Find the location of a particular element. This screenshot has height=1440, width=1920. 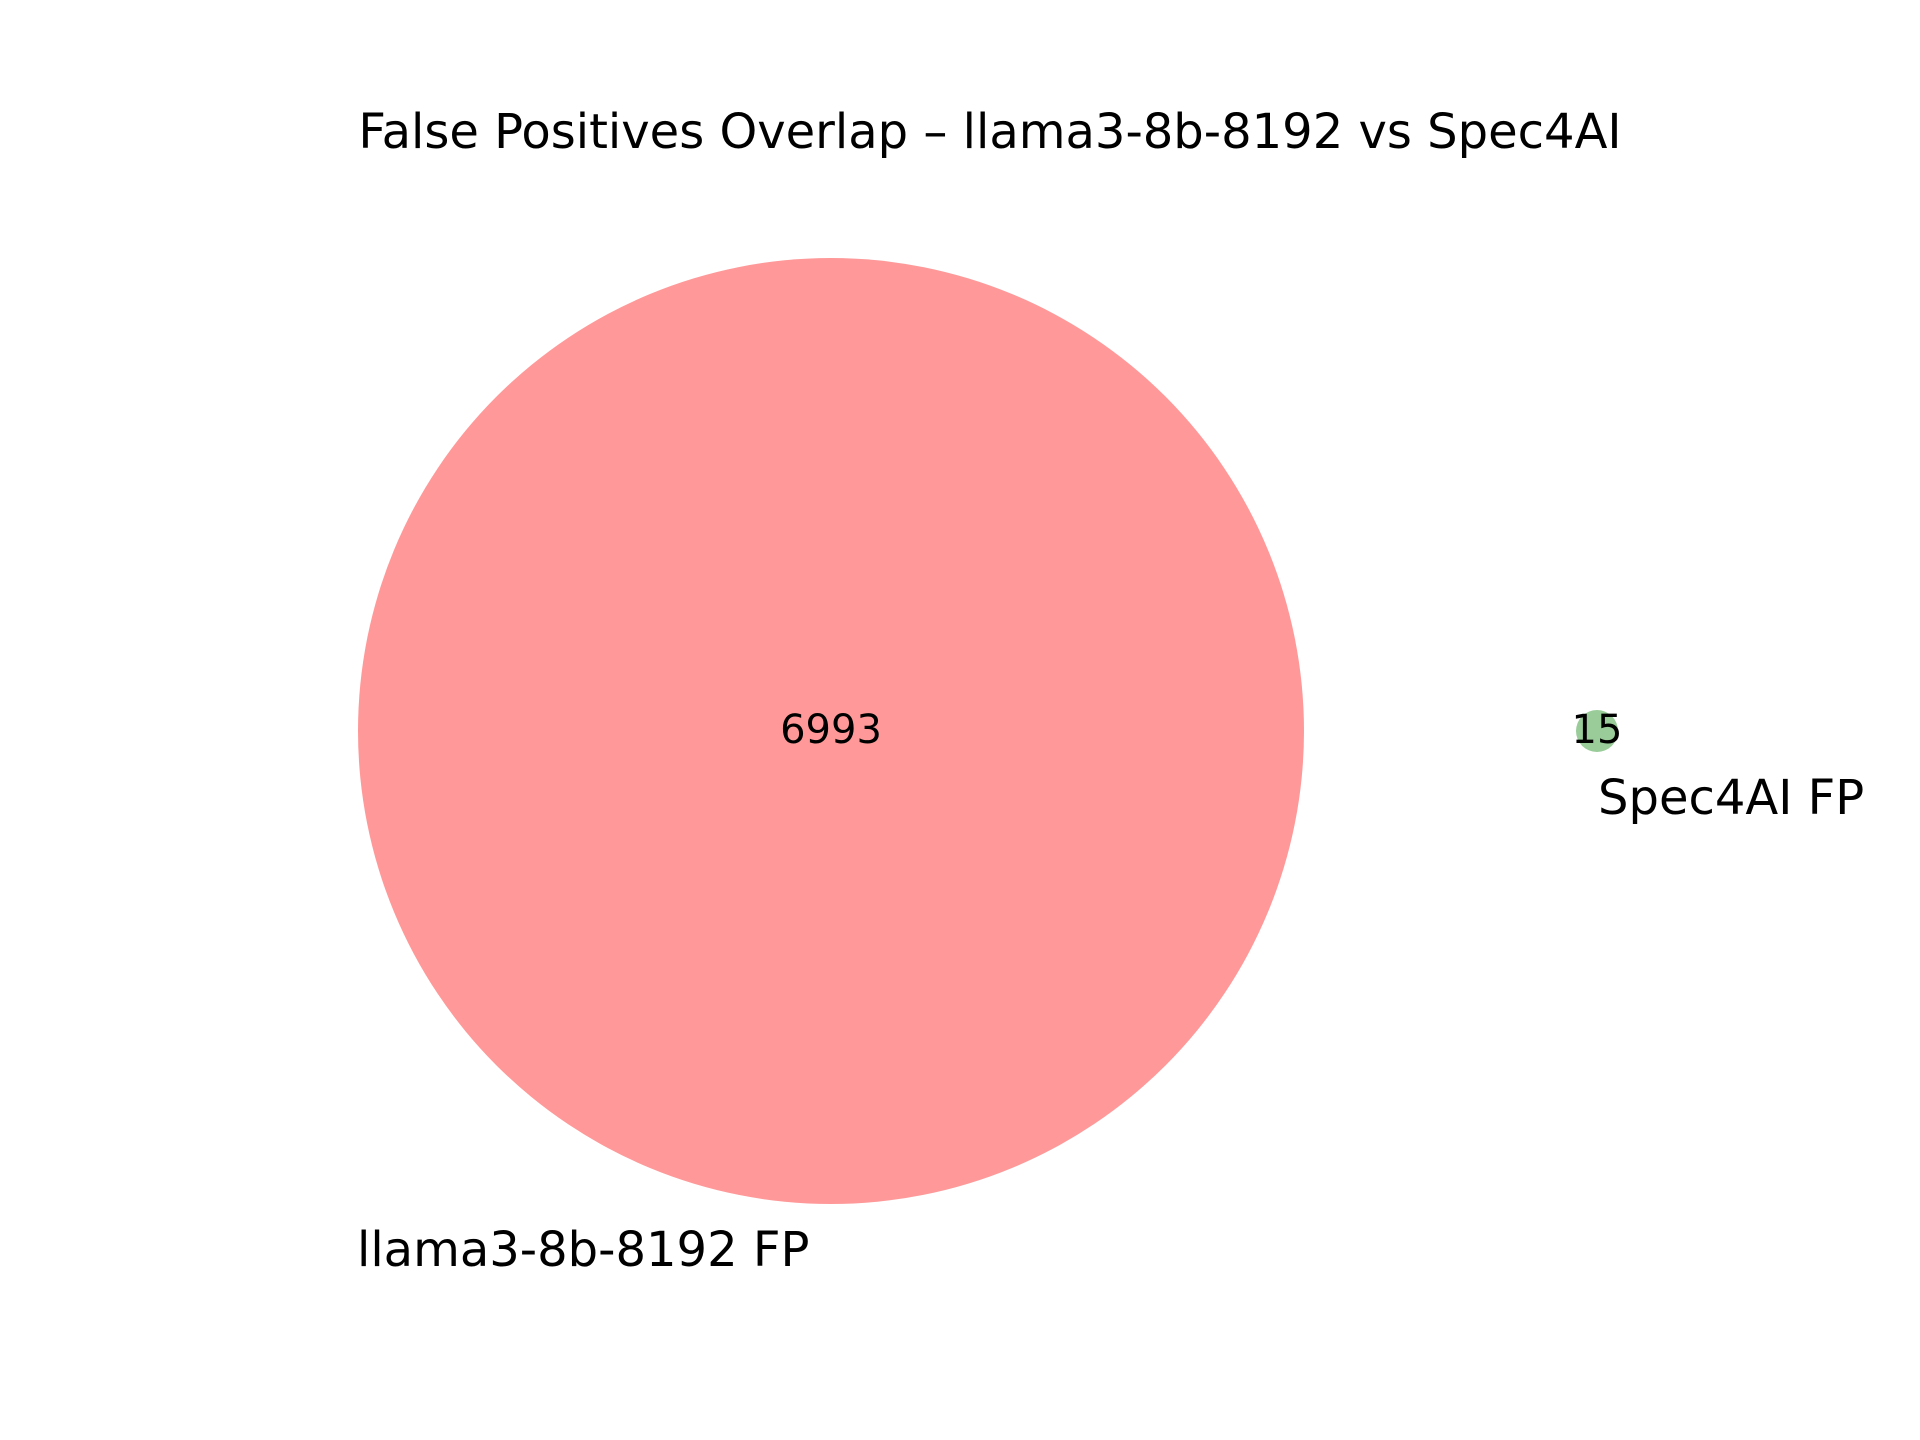

region-count-llama3-only: 6993 is located at coordinates (831, 730).